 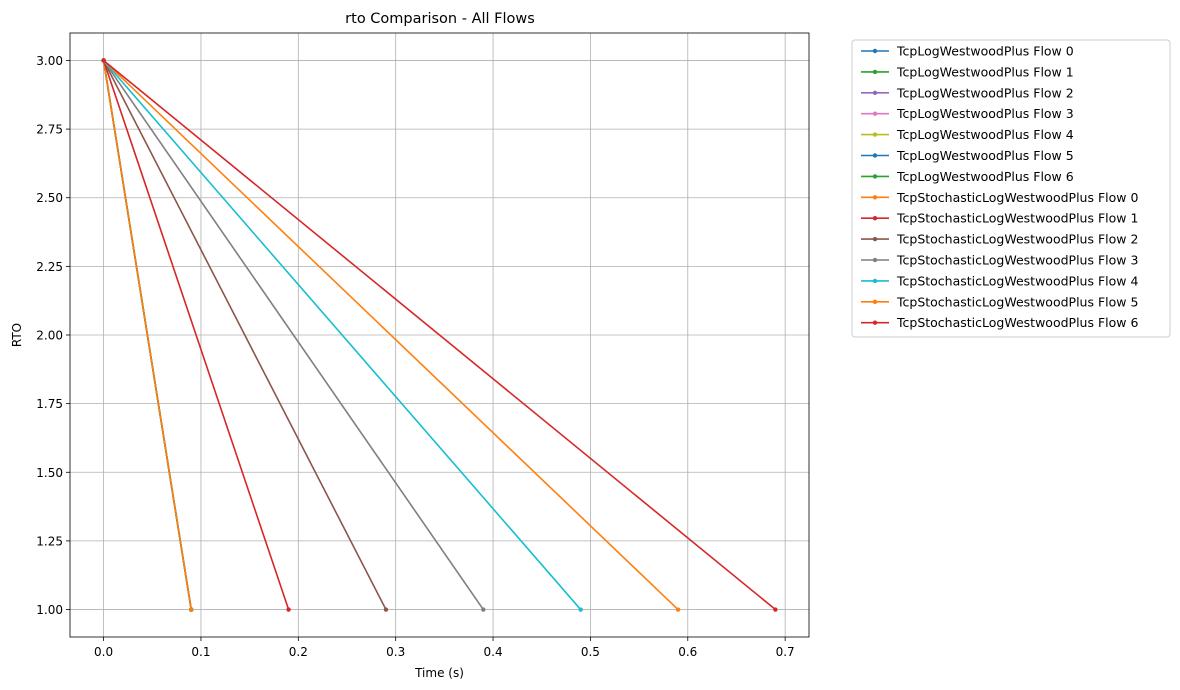 What do you see at coordinates (1017, 239) in the screenshot?
I see `legend-label: TcpStochasticLogWestwoodPlus Flow 2` at bounding box center [1017, 239].